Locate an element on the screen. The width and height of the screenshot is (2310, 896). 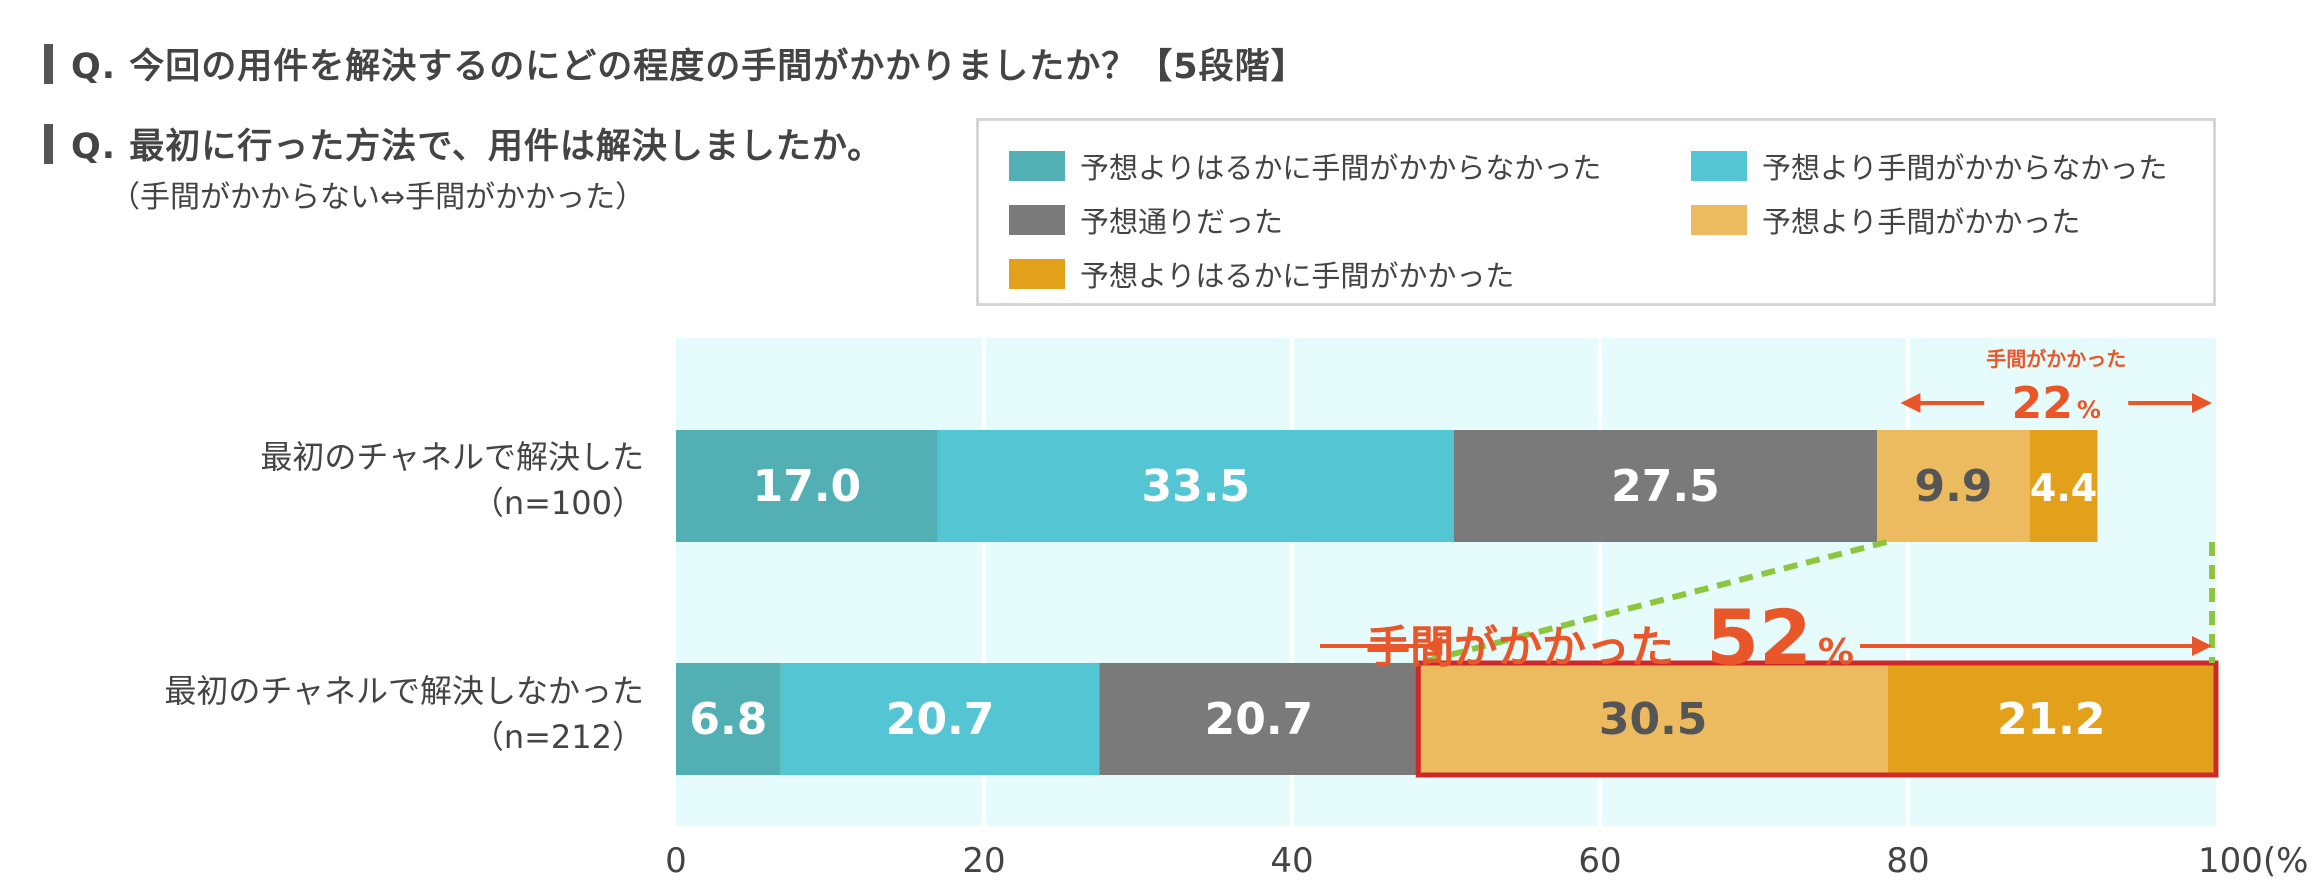
data-label: 9.9 is located at coordinates (1953, 486).